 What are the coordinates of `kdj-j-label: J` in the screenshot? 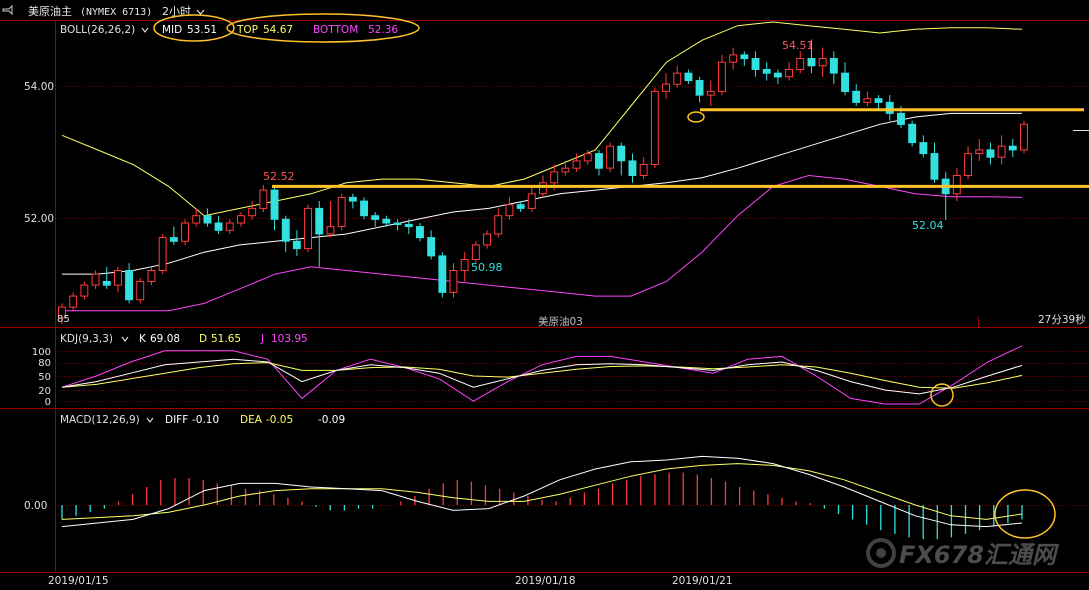 It's located at (262, 339).